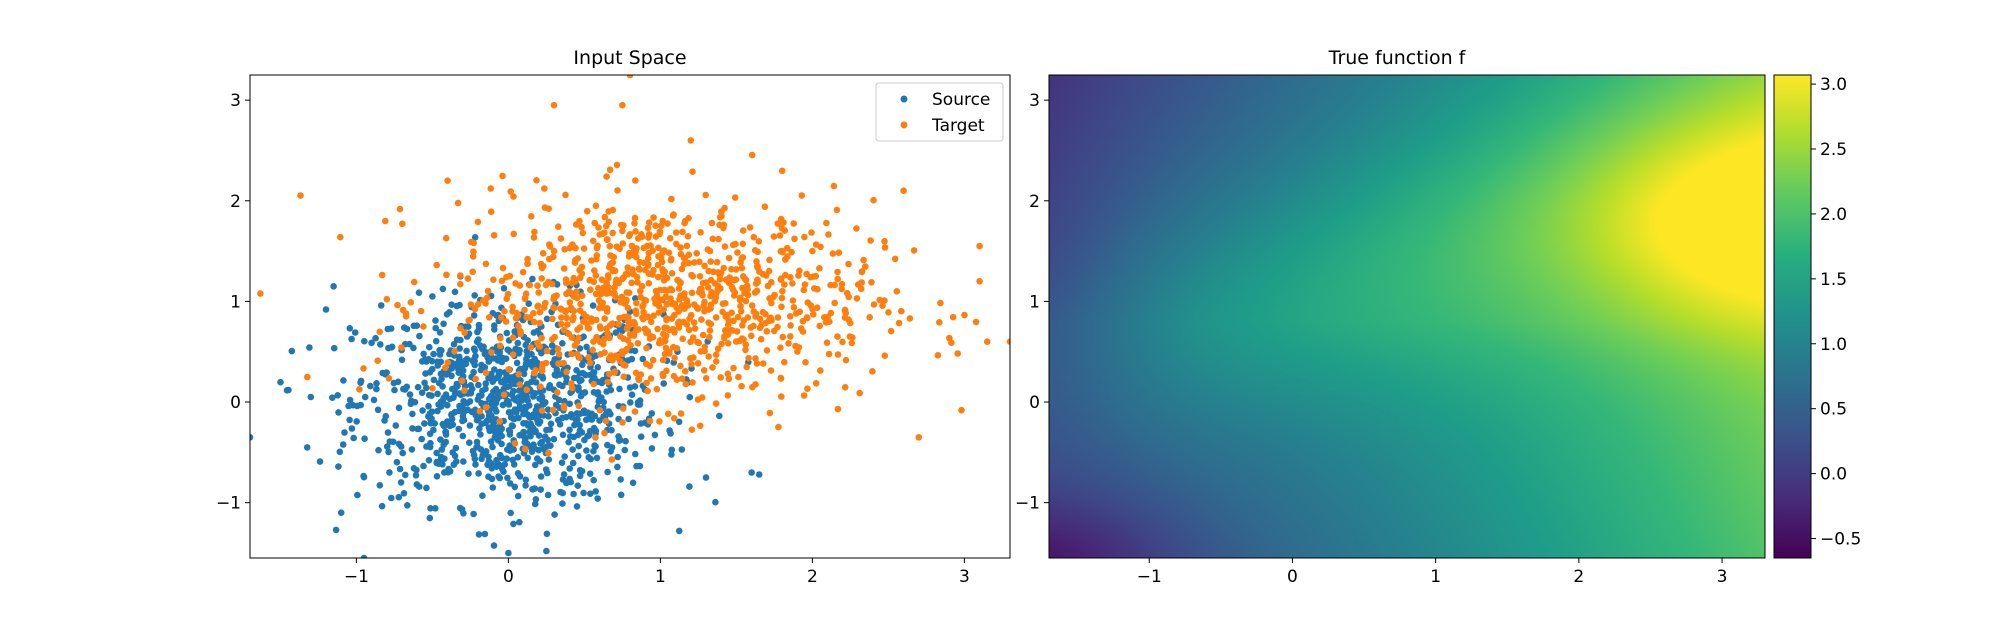 The height and width of the screenshot is (625, 2000). What do you see at coordinates (1833, 215) in the screenshot?
I see `colorbar-tick-label: 2.0` at bounding box center [1833, 215].